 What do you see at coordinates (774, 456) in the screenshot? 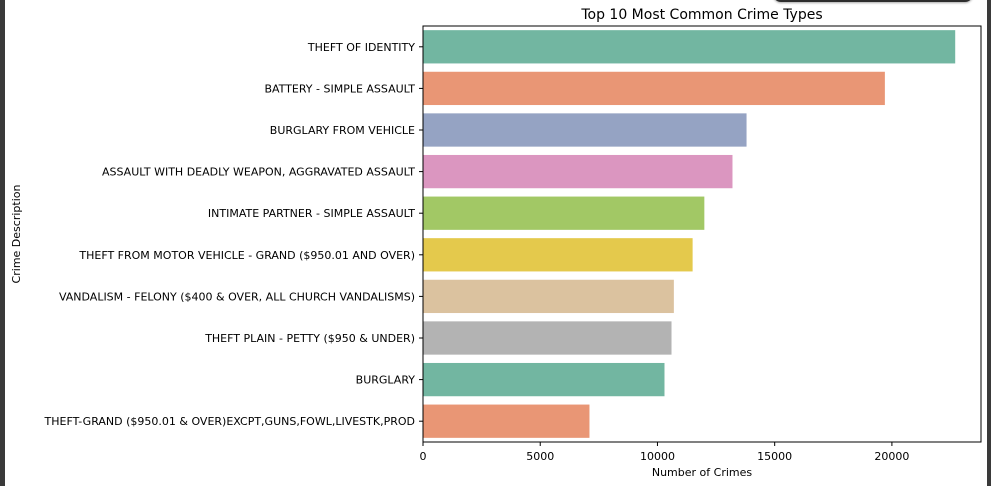
I see `x-tick-label: 15000` at bounding box center [774, 456].